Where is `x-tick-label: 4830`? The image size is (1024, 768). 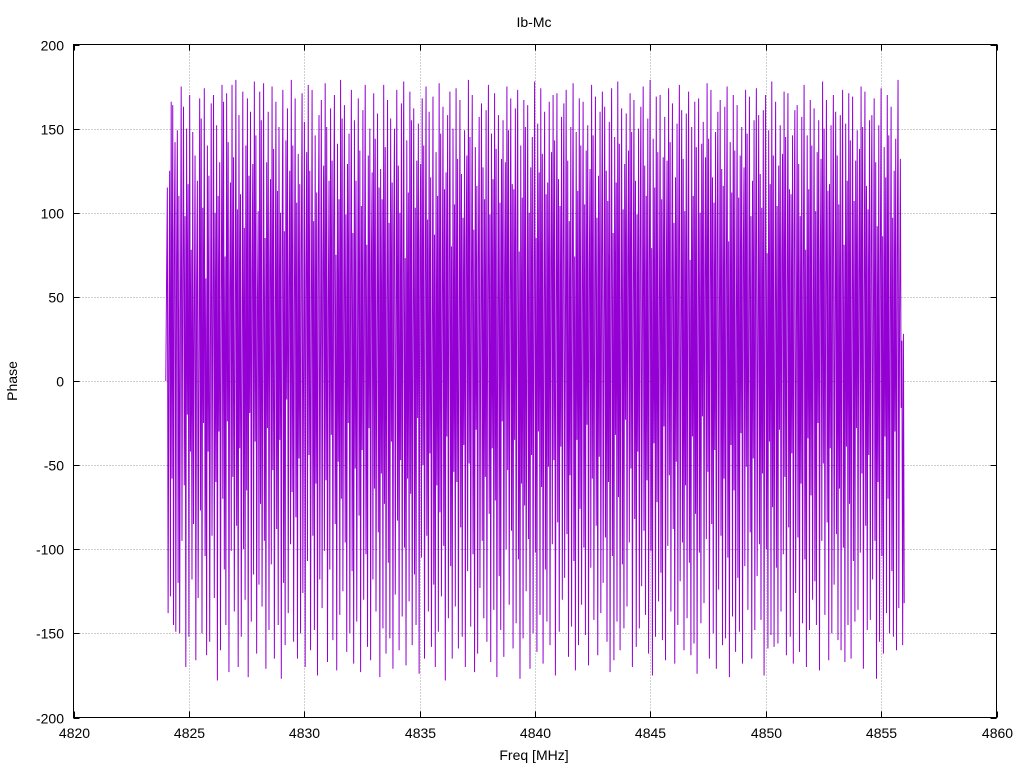 x-tick-label: 4830 is located at coordinates (304, 733).